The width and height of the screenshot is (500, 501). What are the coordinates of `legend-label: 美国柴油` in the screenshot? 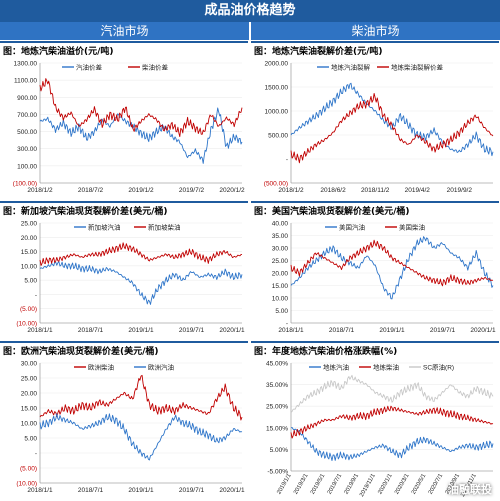 It's located at (412, 227).